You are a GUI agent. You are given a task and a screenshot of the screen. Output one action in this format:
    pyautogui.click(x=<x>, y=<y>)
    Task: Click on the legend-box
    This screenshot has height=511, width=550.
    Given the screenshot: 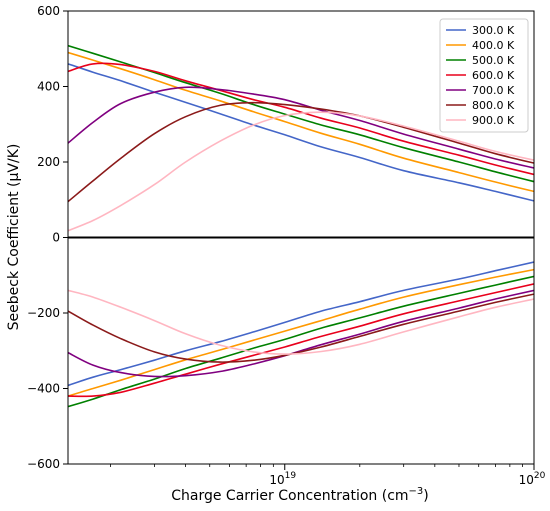 What is the action you would take?
    pyautogui.click(x=484, y=75)
    